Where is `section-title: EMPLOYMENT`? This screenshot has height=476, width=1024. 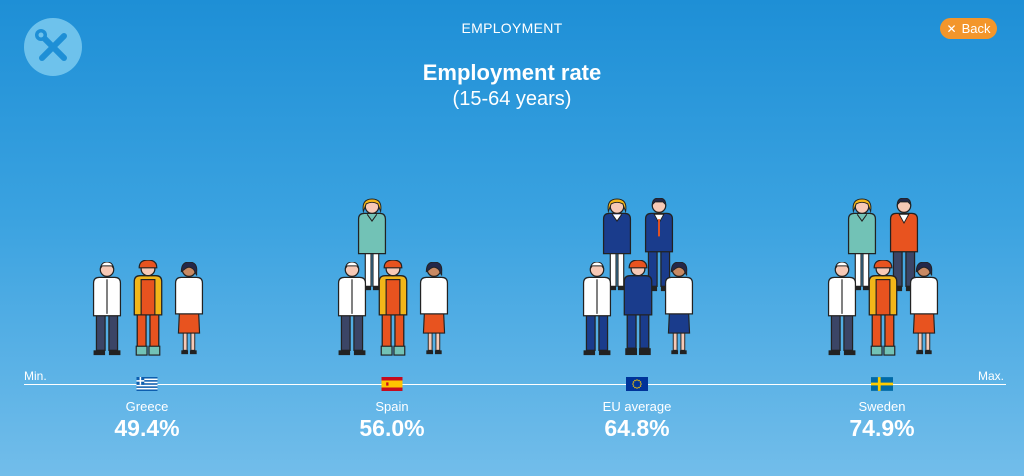 section-title: EMPLOYMENT is located at coordinates (512, 28).